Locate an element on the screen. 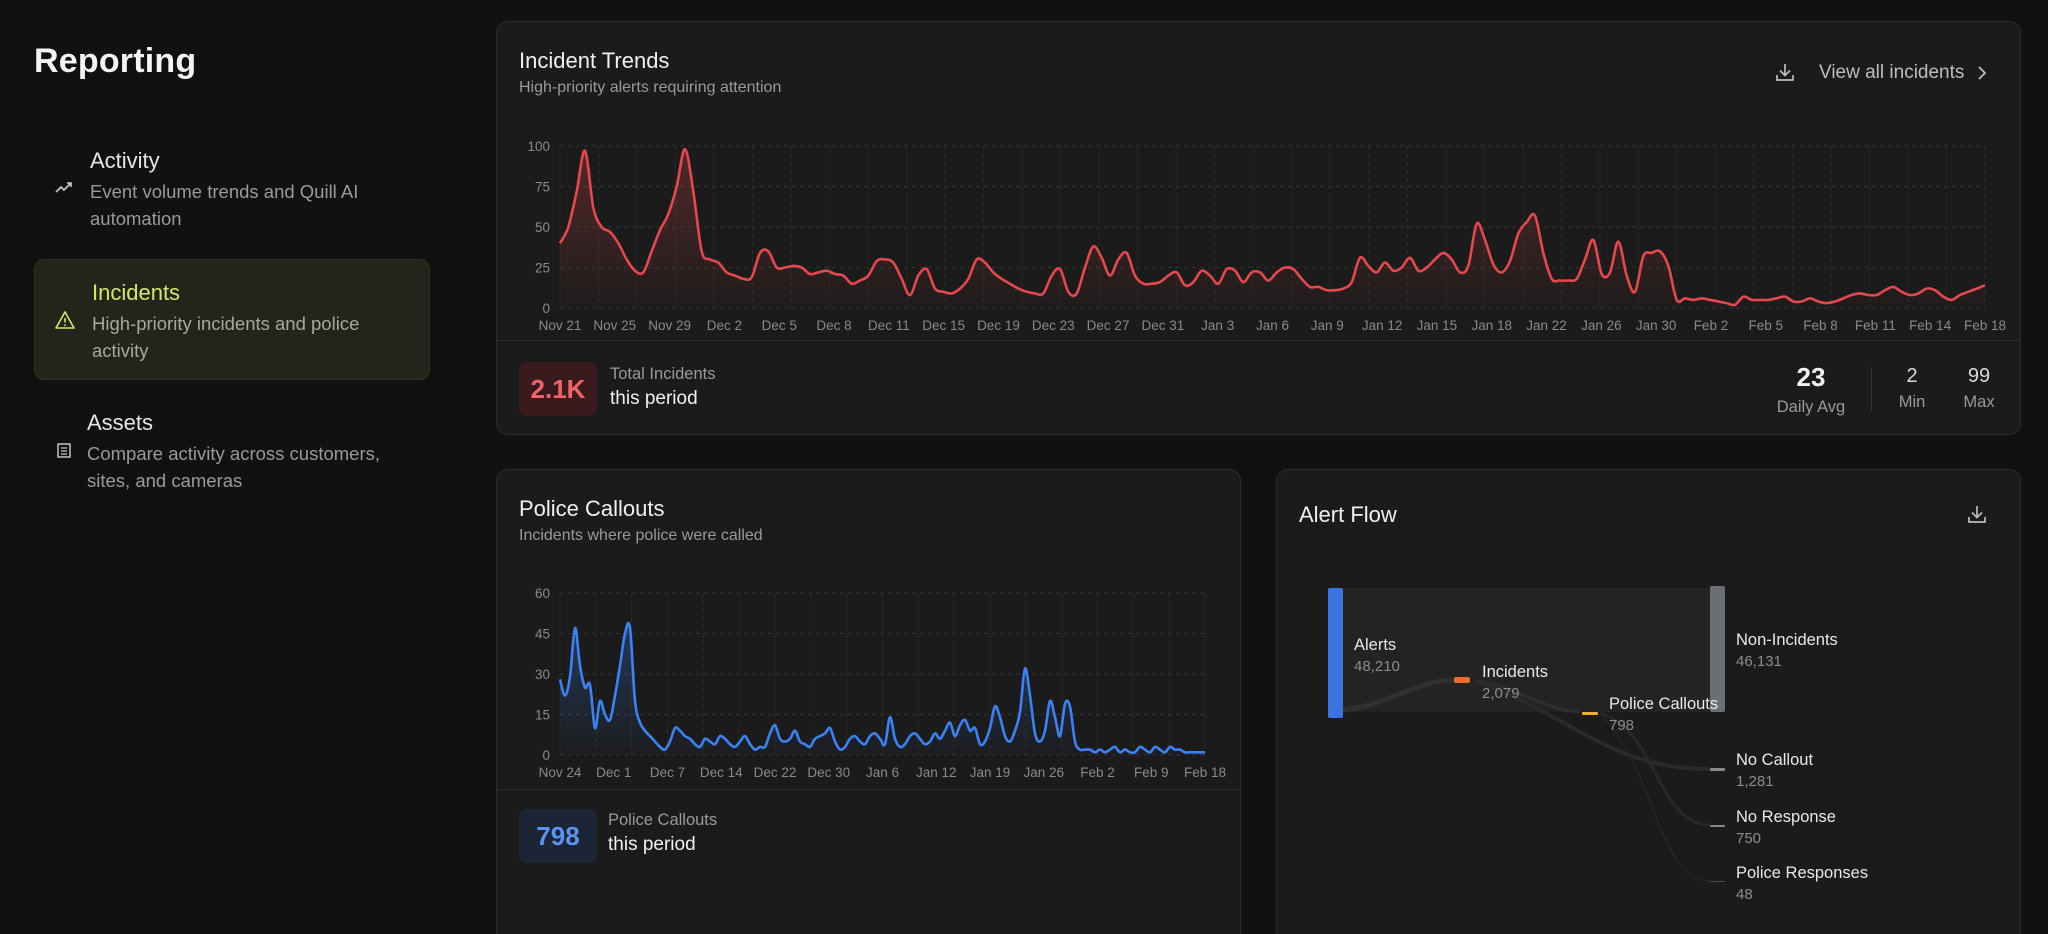  sidebar-item-title: Assets is located at coordinates (120, 422).